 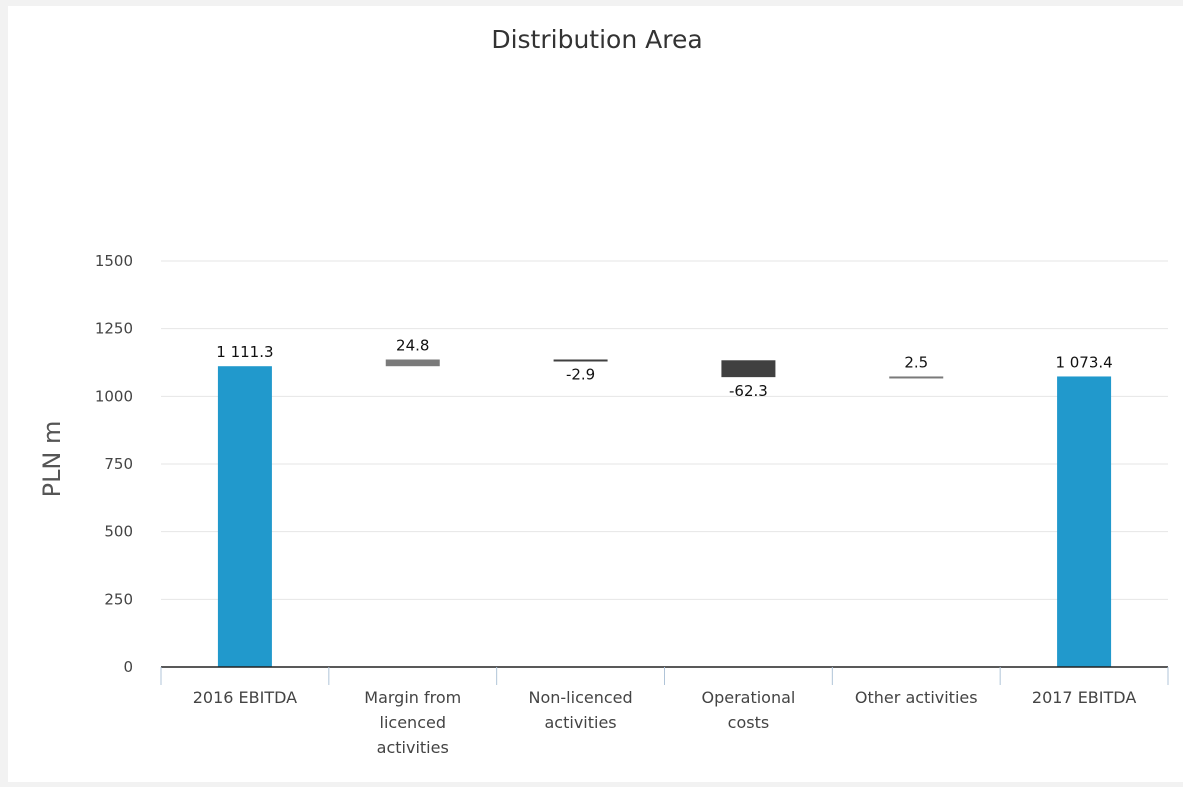 I want to click on y-tick-label: 750, so click(x=118, y=464).